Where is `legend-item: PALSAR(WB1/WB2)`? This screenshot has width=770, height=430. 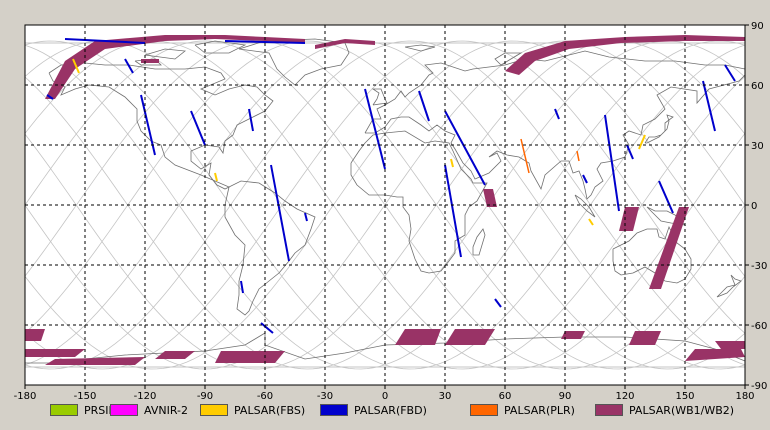 legend-item: PALSAR(WB1/WB2) is located at coordinates (664, 410).